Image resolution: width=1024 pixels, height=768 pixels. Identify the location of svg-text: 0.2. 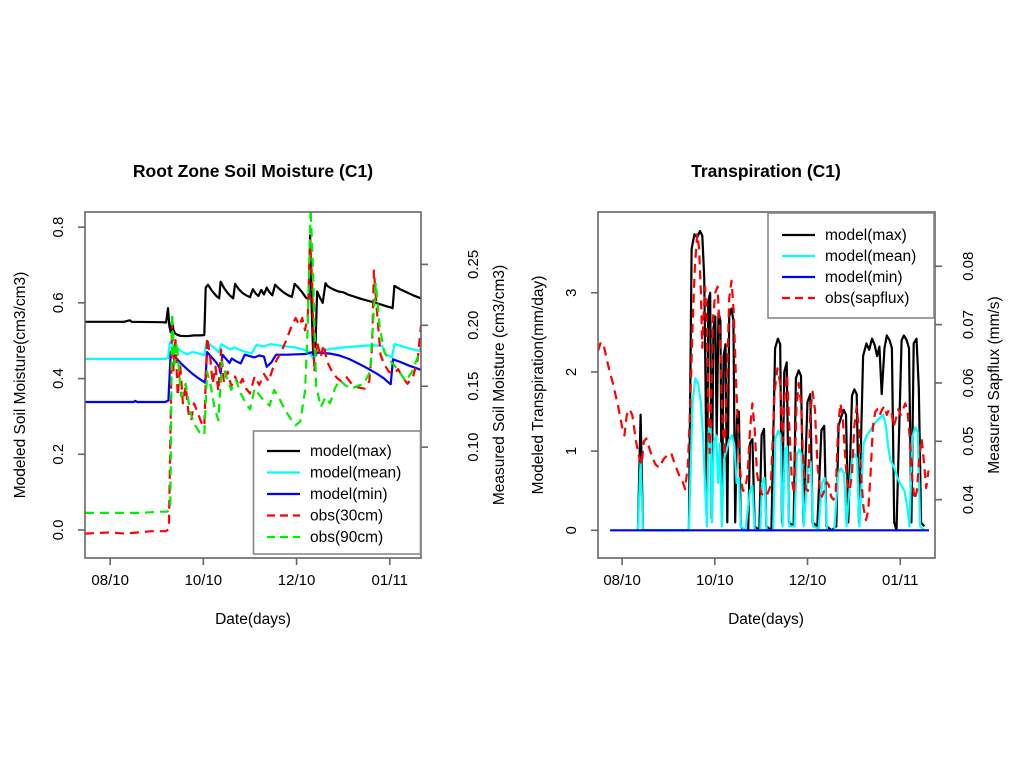
(58, 454).